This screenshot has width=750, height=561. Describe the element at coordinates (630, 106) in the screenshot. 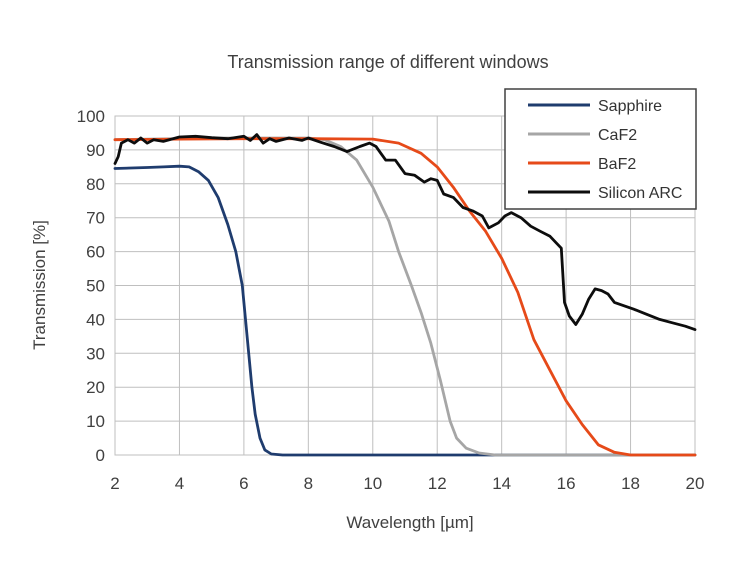

I see `legend-label-sapphire: Sapphire` at that location.